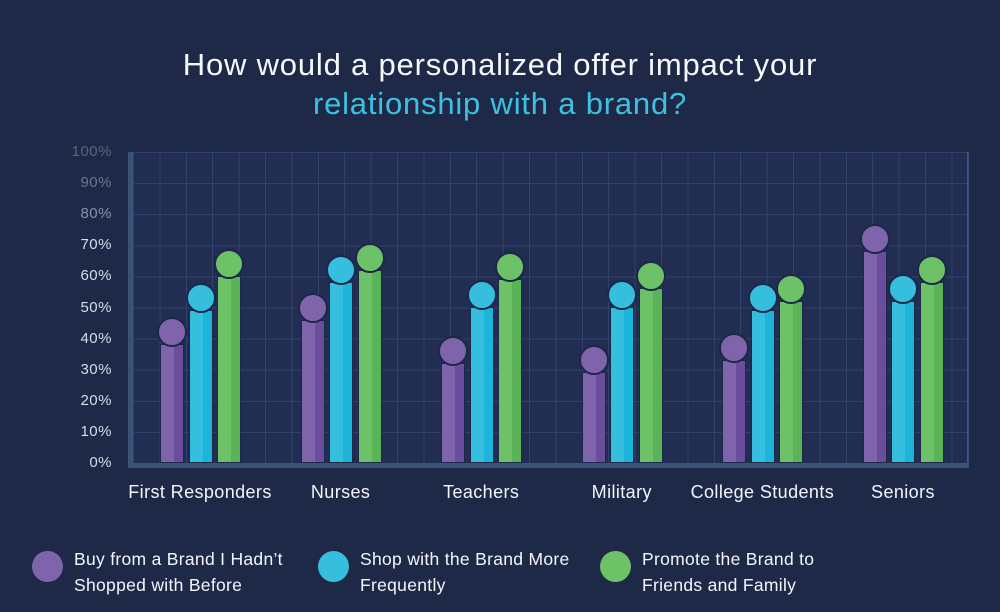  I want to click on y-tick-label-60: 60%, so click(96, 276).